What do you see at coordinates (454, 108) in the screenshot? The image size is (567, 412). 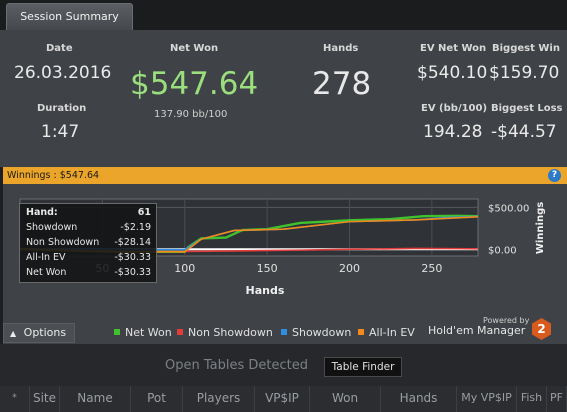 I see `ev-bb-label: EV (bb/100)` at bounding box center [454, 108].